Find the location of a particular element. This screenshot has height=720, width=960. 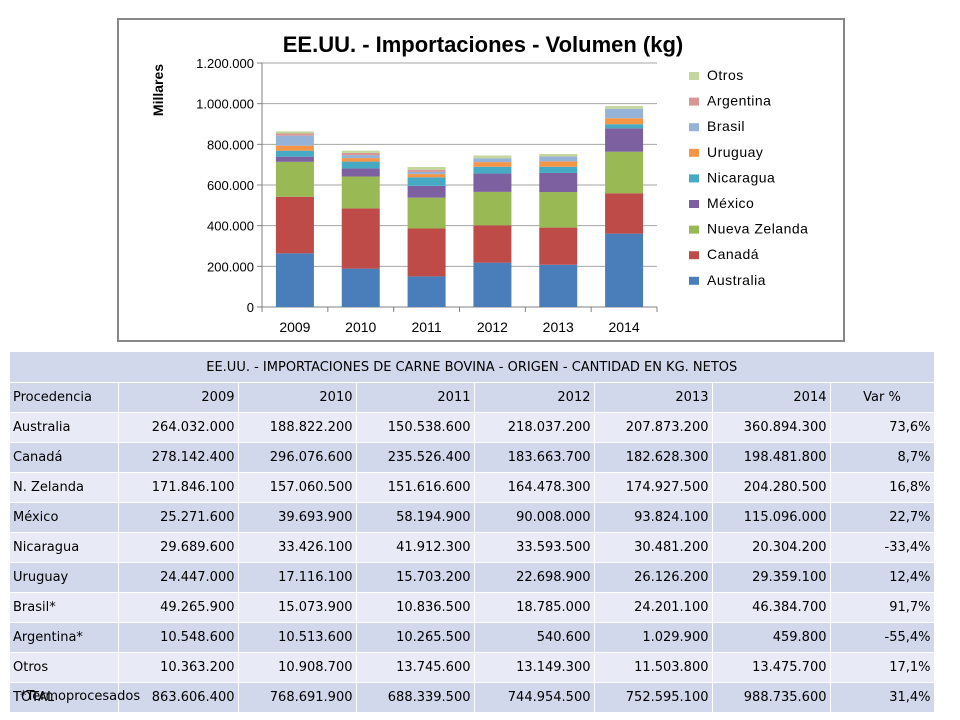

table-cell: 17.116.100 is located at coordinates (297, 577).